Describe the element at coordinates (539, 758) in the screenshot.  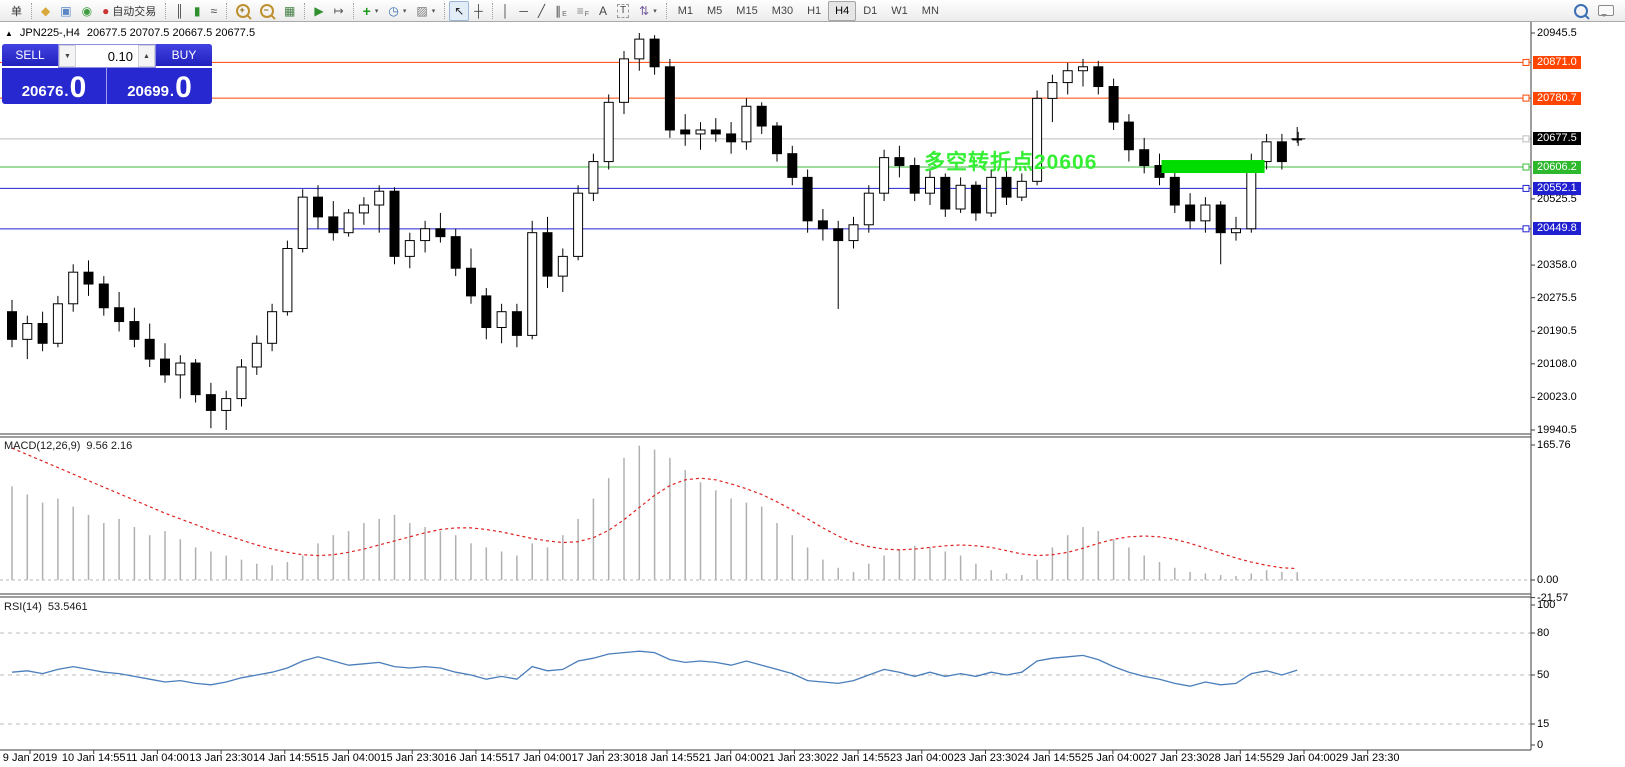
I see `date-label: 17 Jan 04:00` at that location.